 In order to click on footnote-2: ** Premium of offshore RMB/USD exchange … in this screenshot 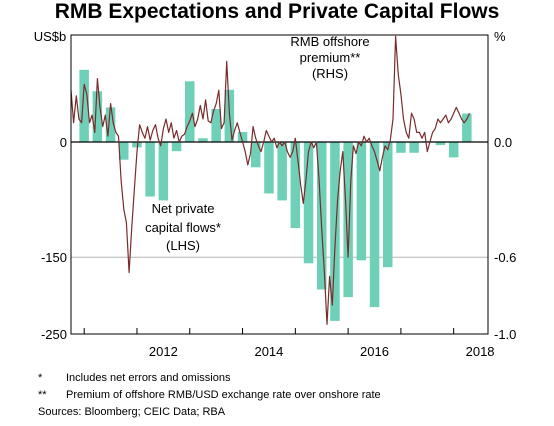, I will do `click(209, 395)`.